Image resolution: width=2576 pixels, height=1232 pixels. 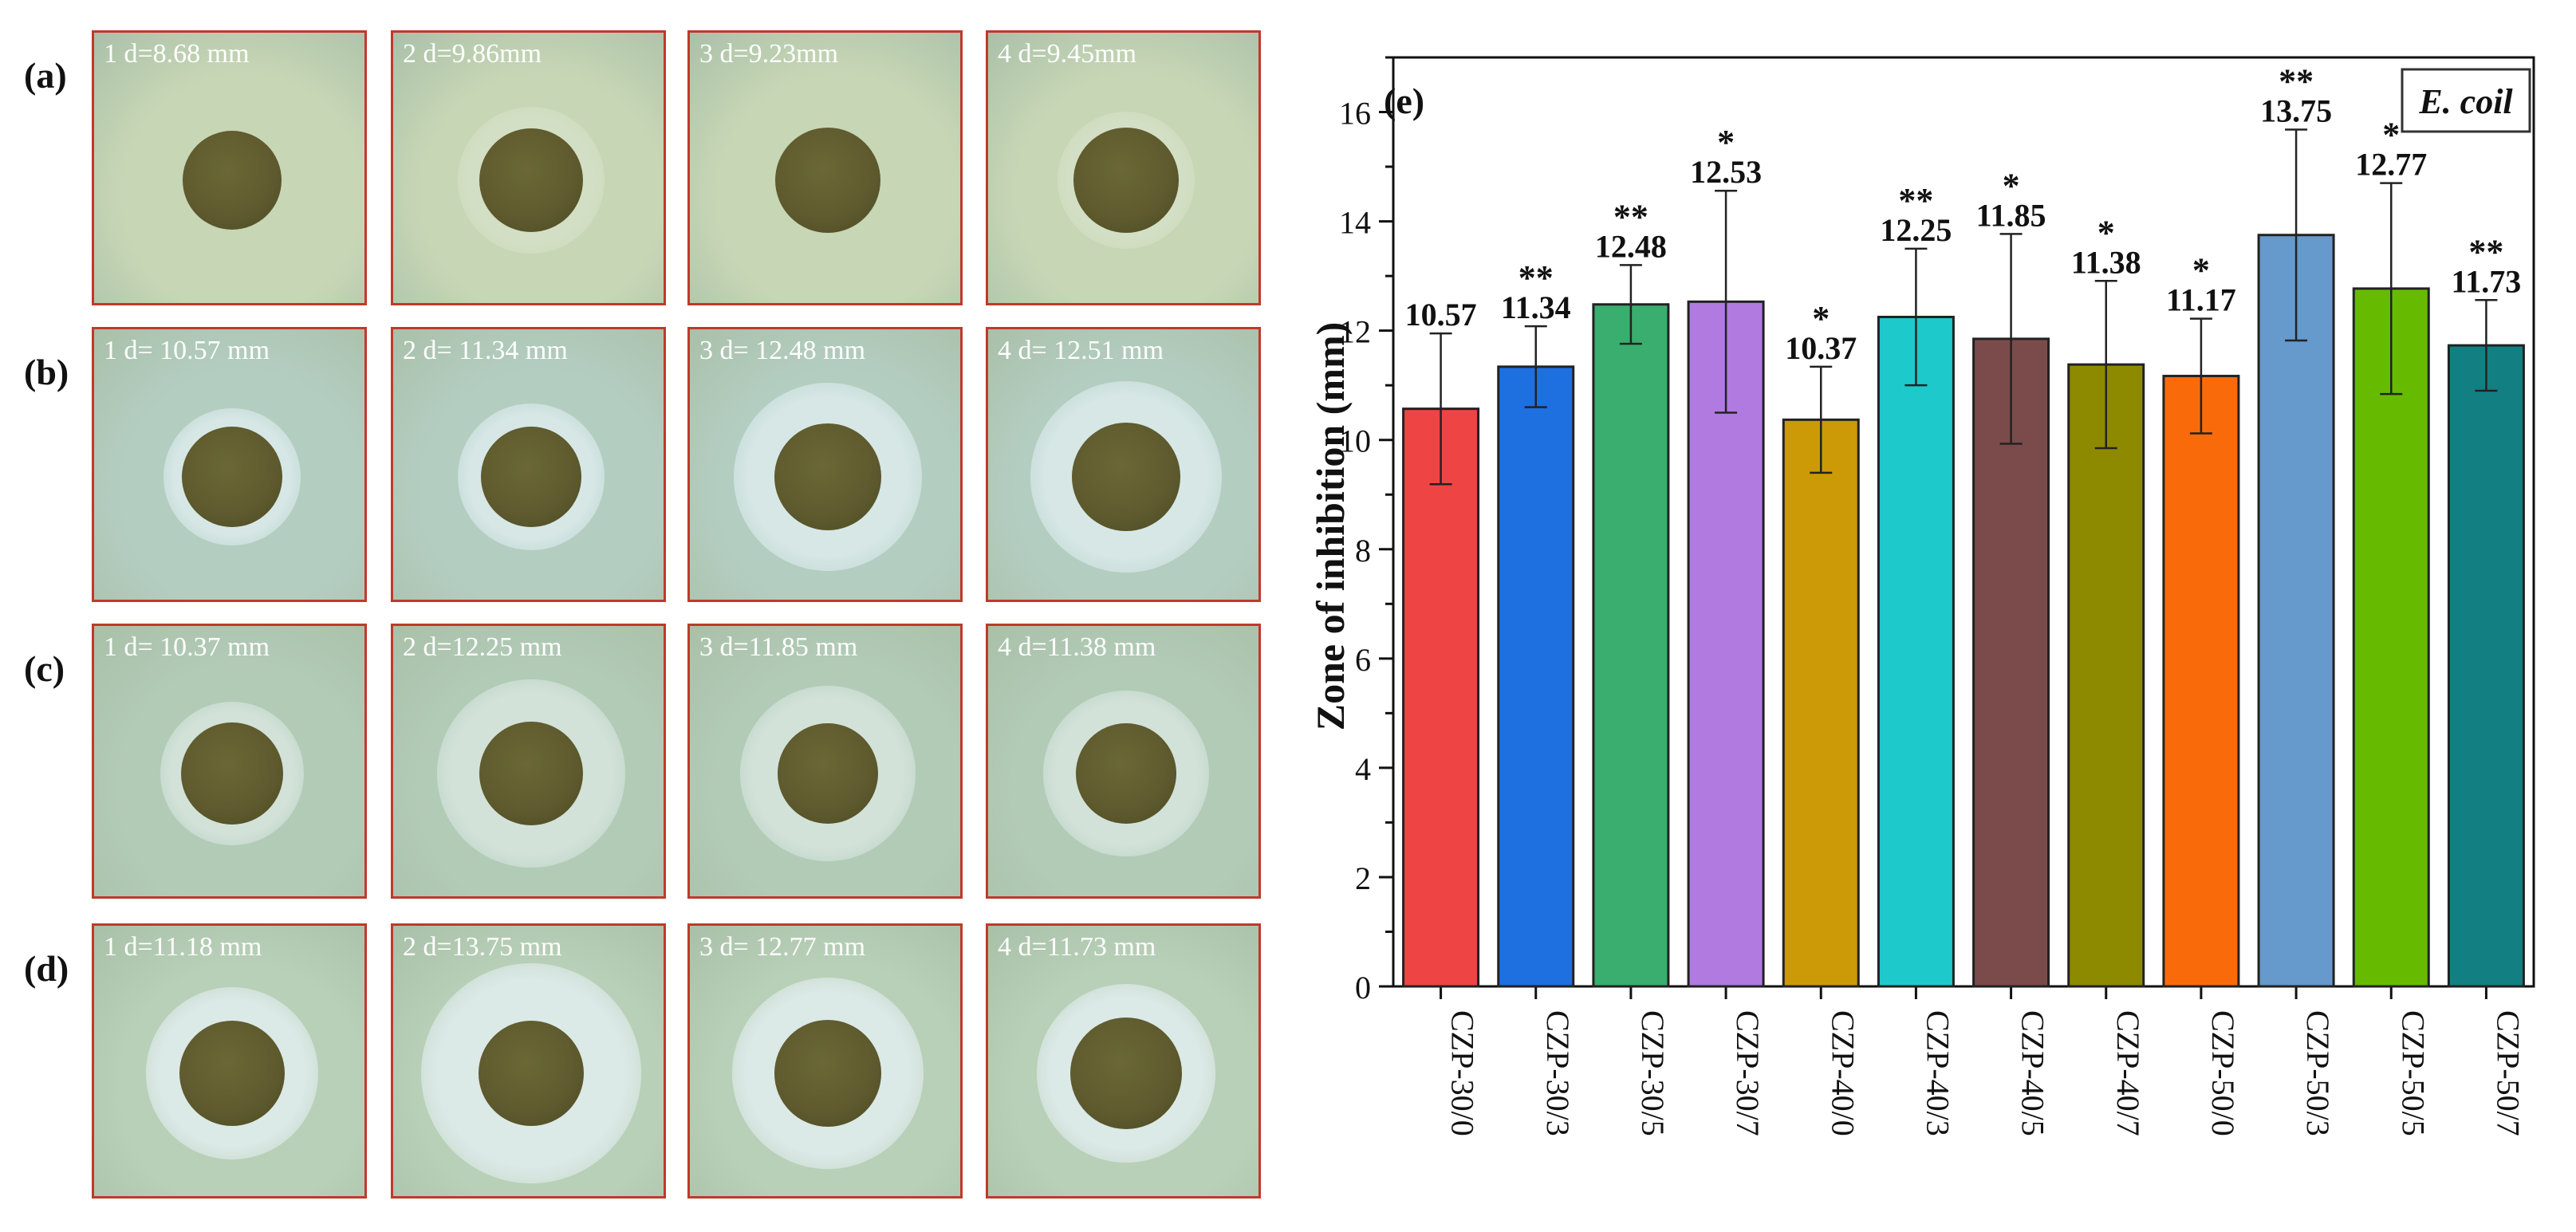 What do you see at coordinates (45, 75) in the screenshot?
I see `row-label: (a)` at bounding box center [45, 75].